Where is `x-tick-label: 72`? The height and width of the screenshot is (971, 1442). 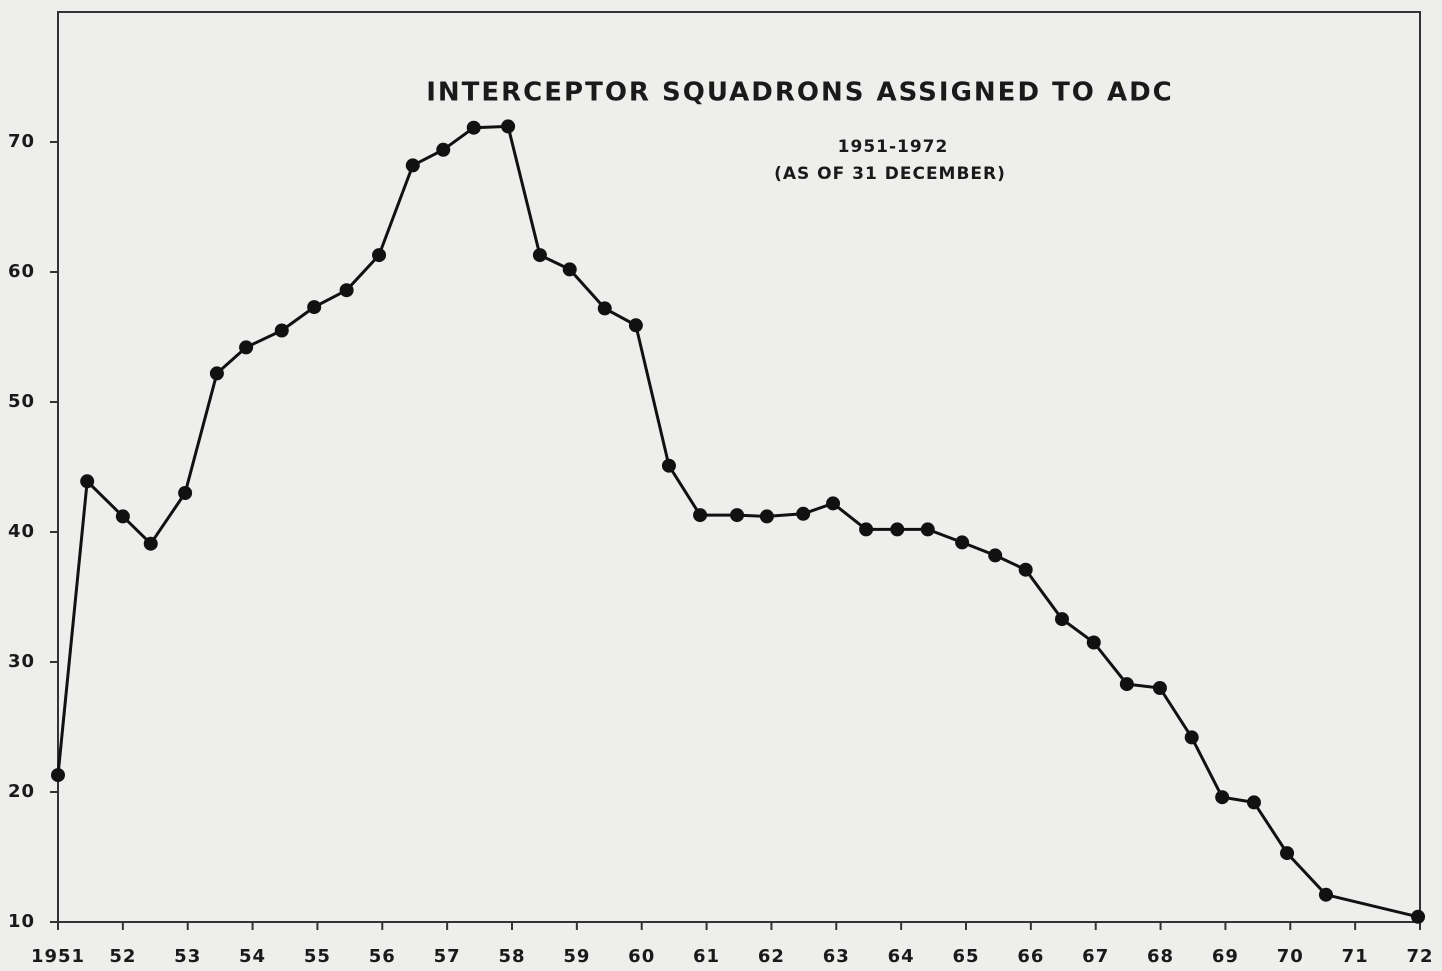
x-tick-label: 72 is located at coordinates (1419, 956).